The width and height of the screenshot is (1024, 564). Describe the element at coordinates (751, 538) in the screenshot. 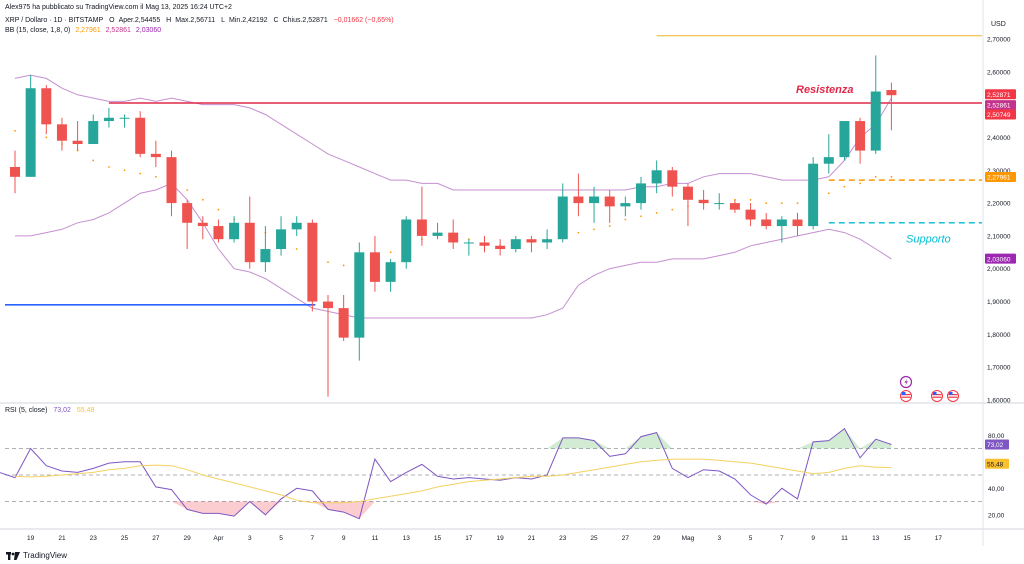

I see `time-tick-label: 5` at that location.